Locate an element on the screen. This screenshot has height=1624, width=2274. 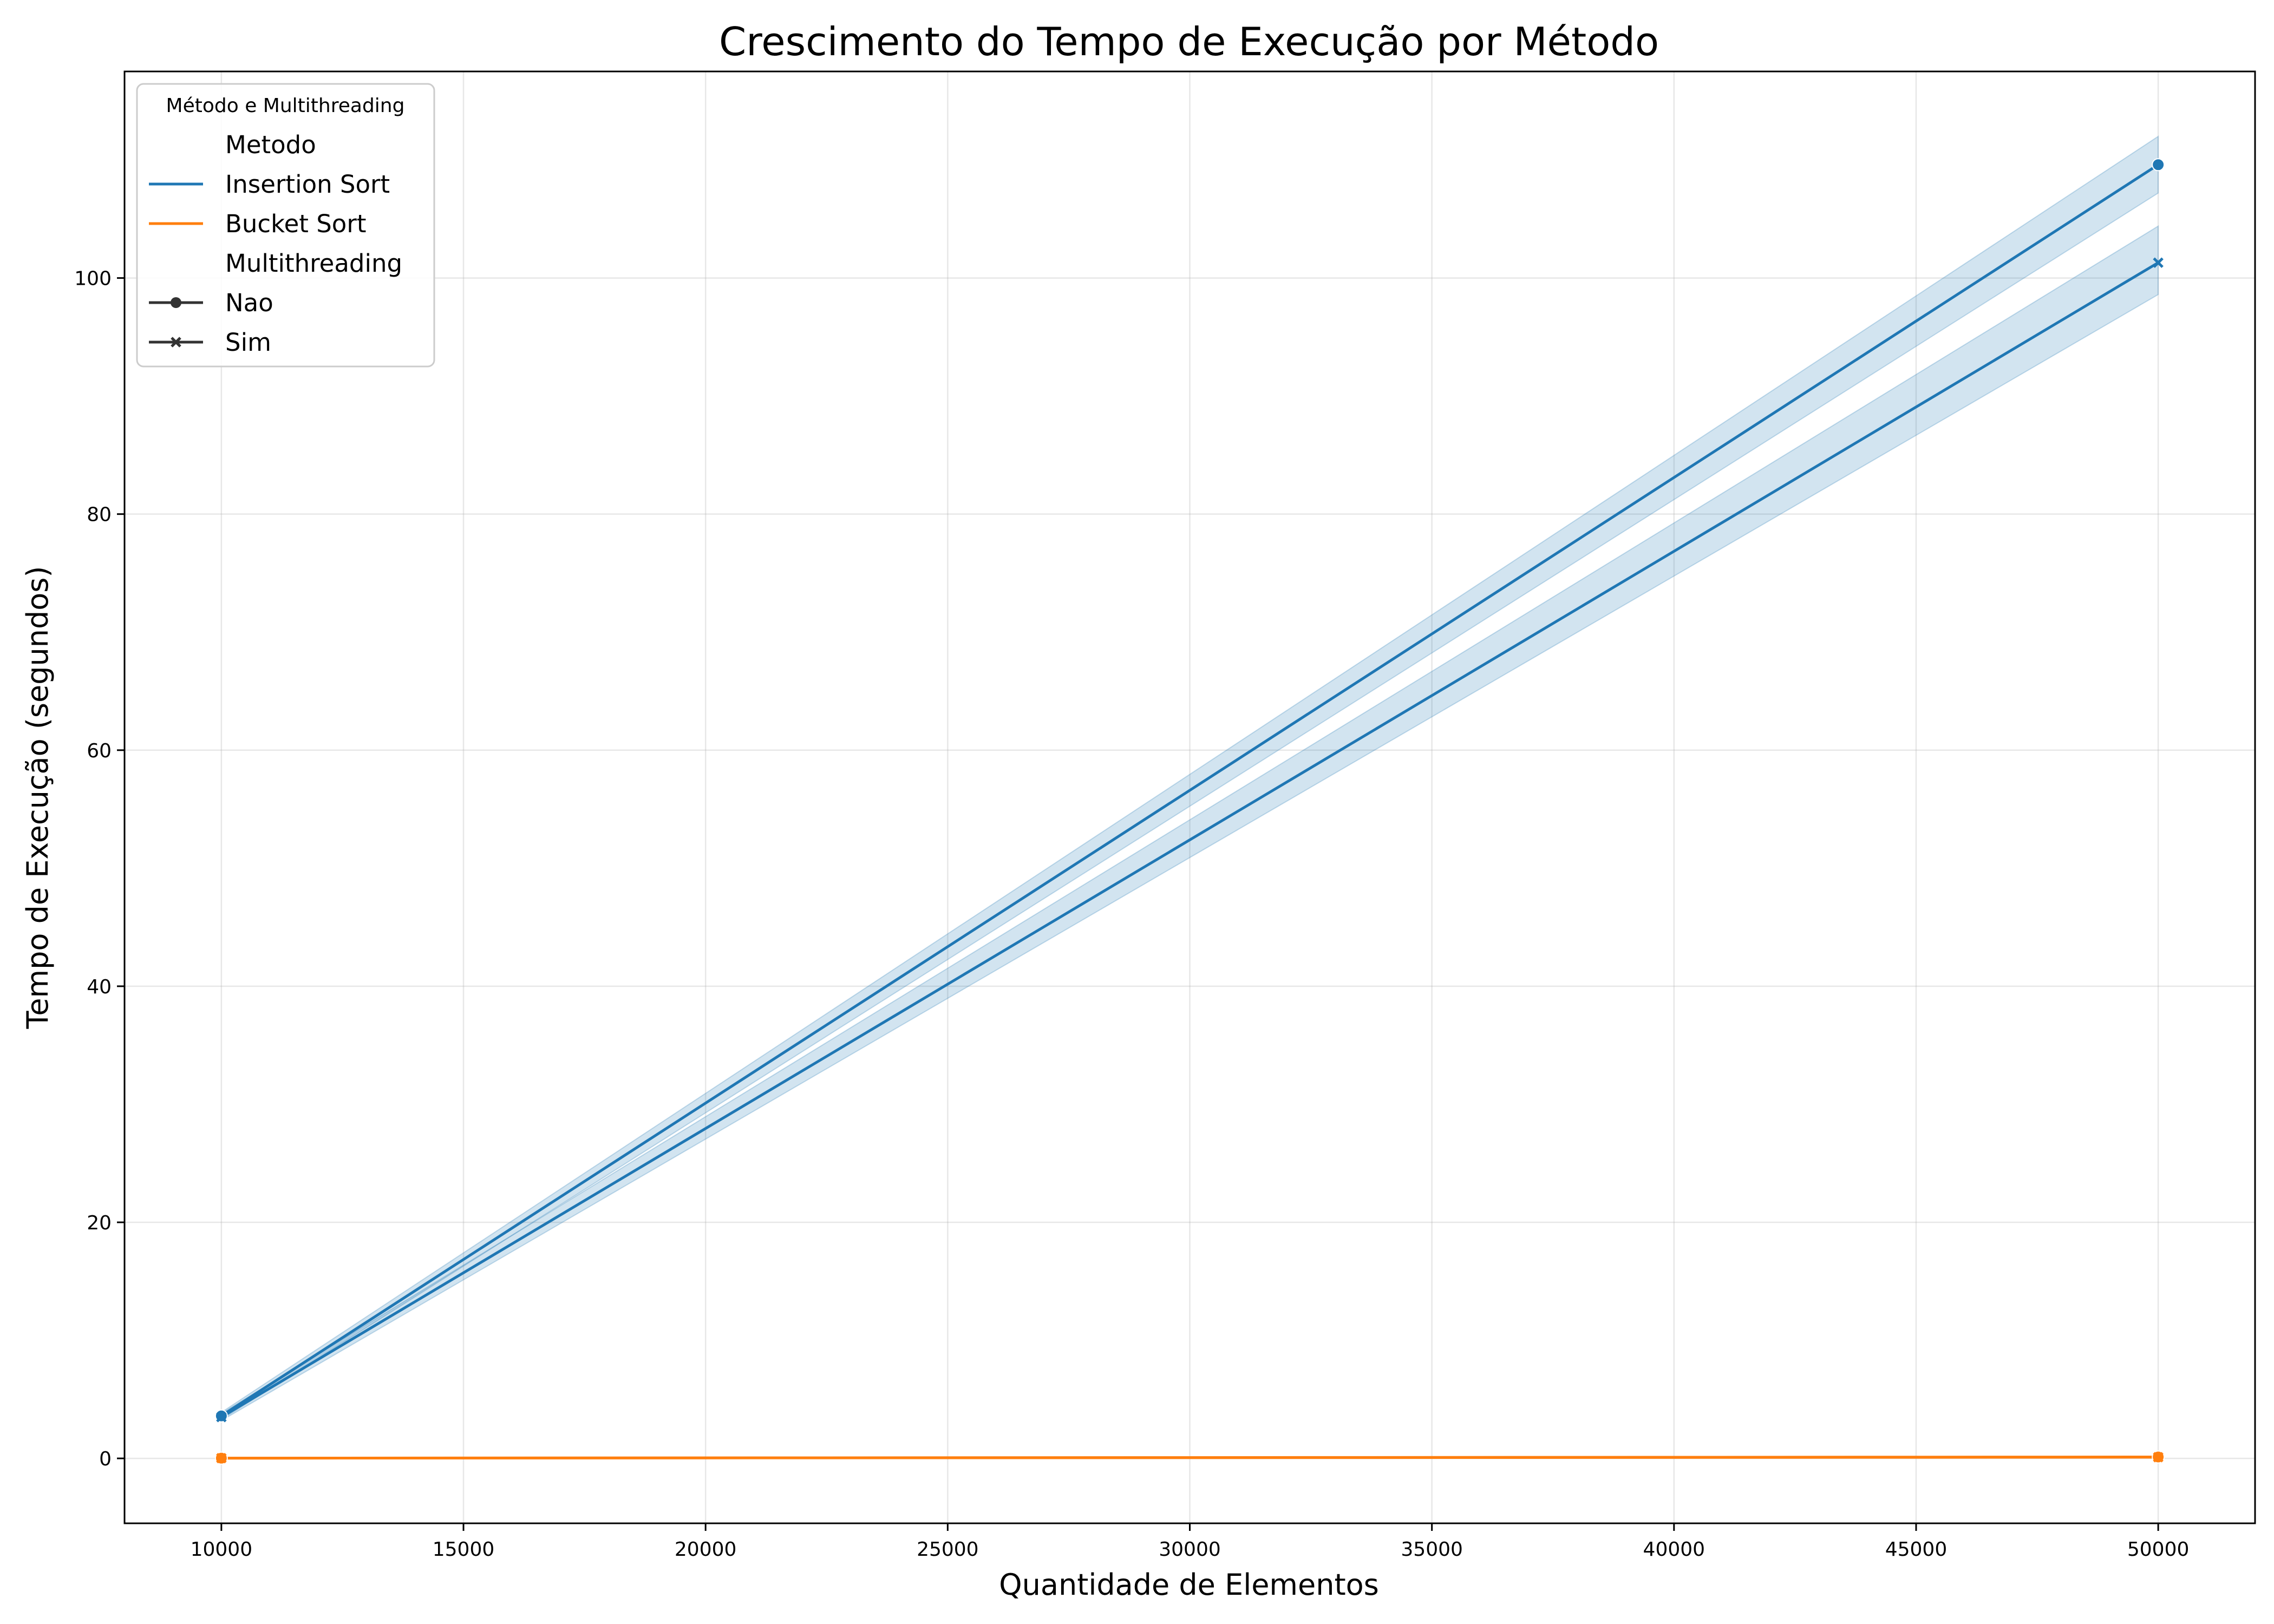
legend-item-insertion-sort: Insertion Sort is located at coordinates (307, 184).